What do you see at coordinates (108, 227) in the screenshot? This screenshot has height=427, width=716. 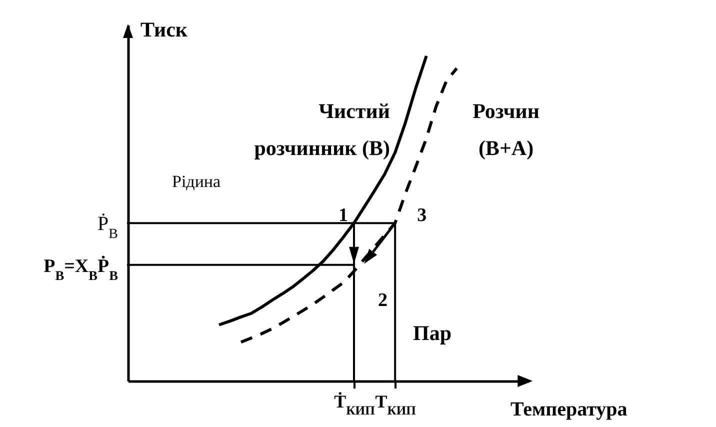 I see `text: Ṗ$_{B}$` at bounding box center [108, 227].